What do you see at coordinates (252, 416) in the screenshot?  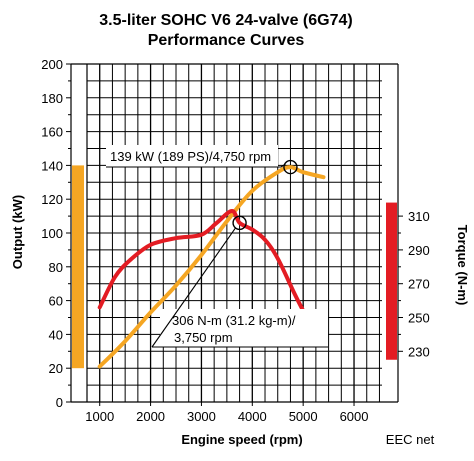 I see `x-tick-label: 4000` at bounding box center [252, 416].